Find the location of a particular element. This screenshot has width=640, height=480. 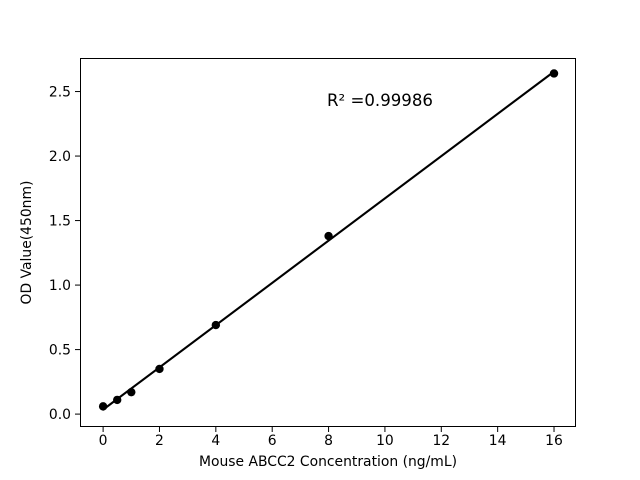

x-tick-label: 12 is located at coordinates (441, 441).